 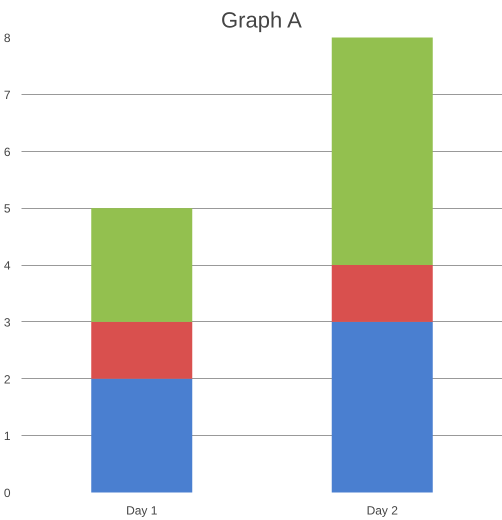 What do you see at coordinates (142, 511) in the screenshot?
I see `x-tick-label: Day 1` at bounding box center [142, 511].